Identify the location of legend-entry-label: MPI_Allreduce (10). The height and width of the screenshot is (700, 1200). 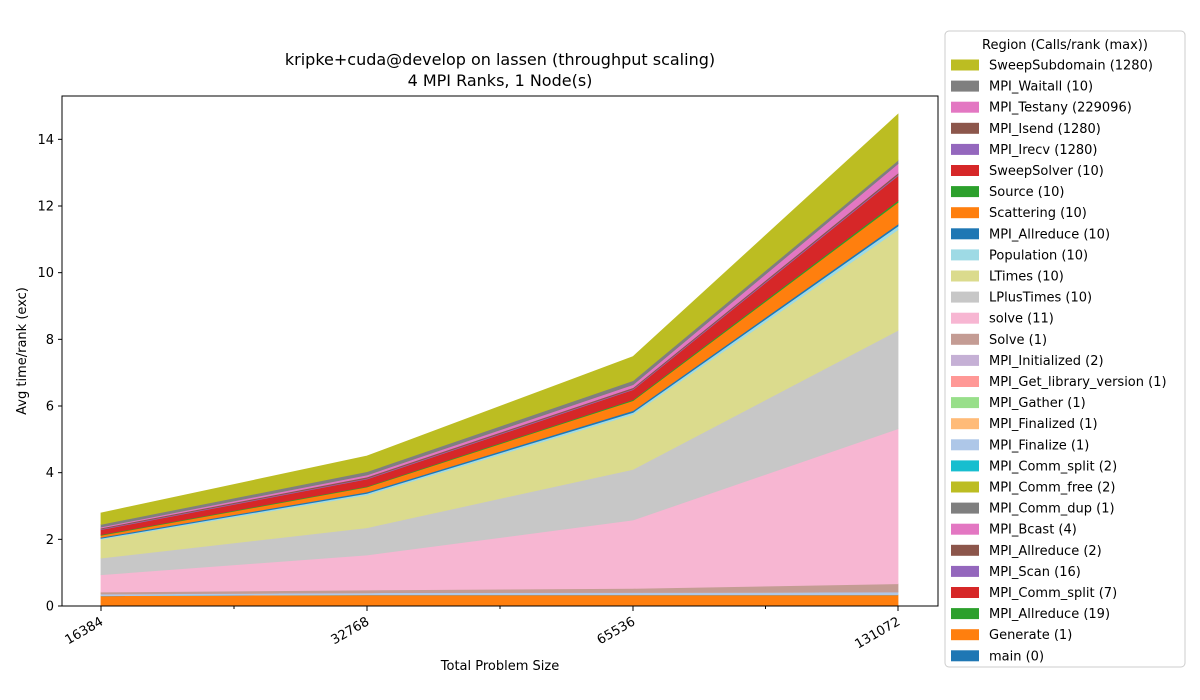
(1049, 234).